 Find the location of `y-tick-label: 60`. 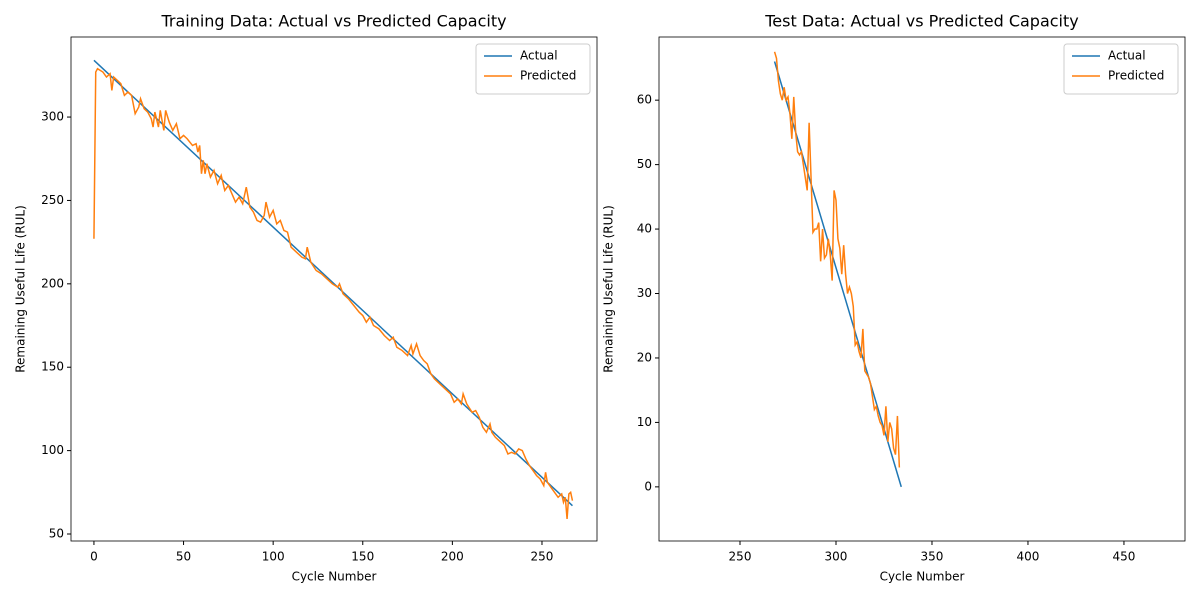

y-tick-label: 60 is located at coordinates (644, 100).